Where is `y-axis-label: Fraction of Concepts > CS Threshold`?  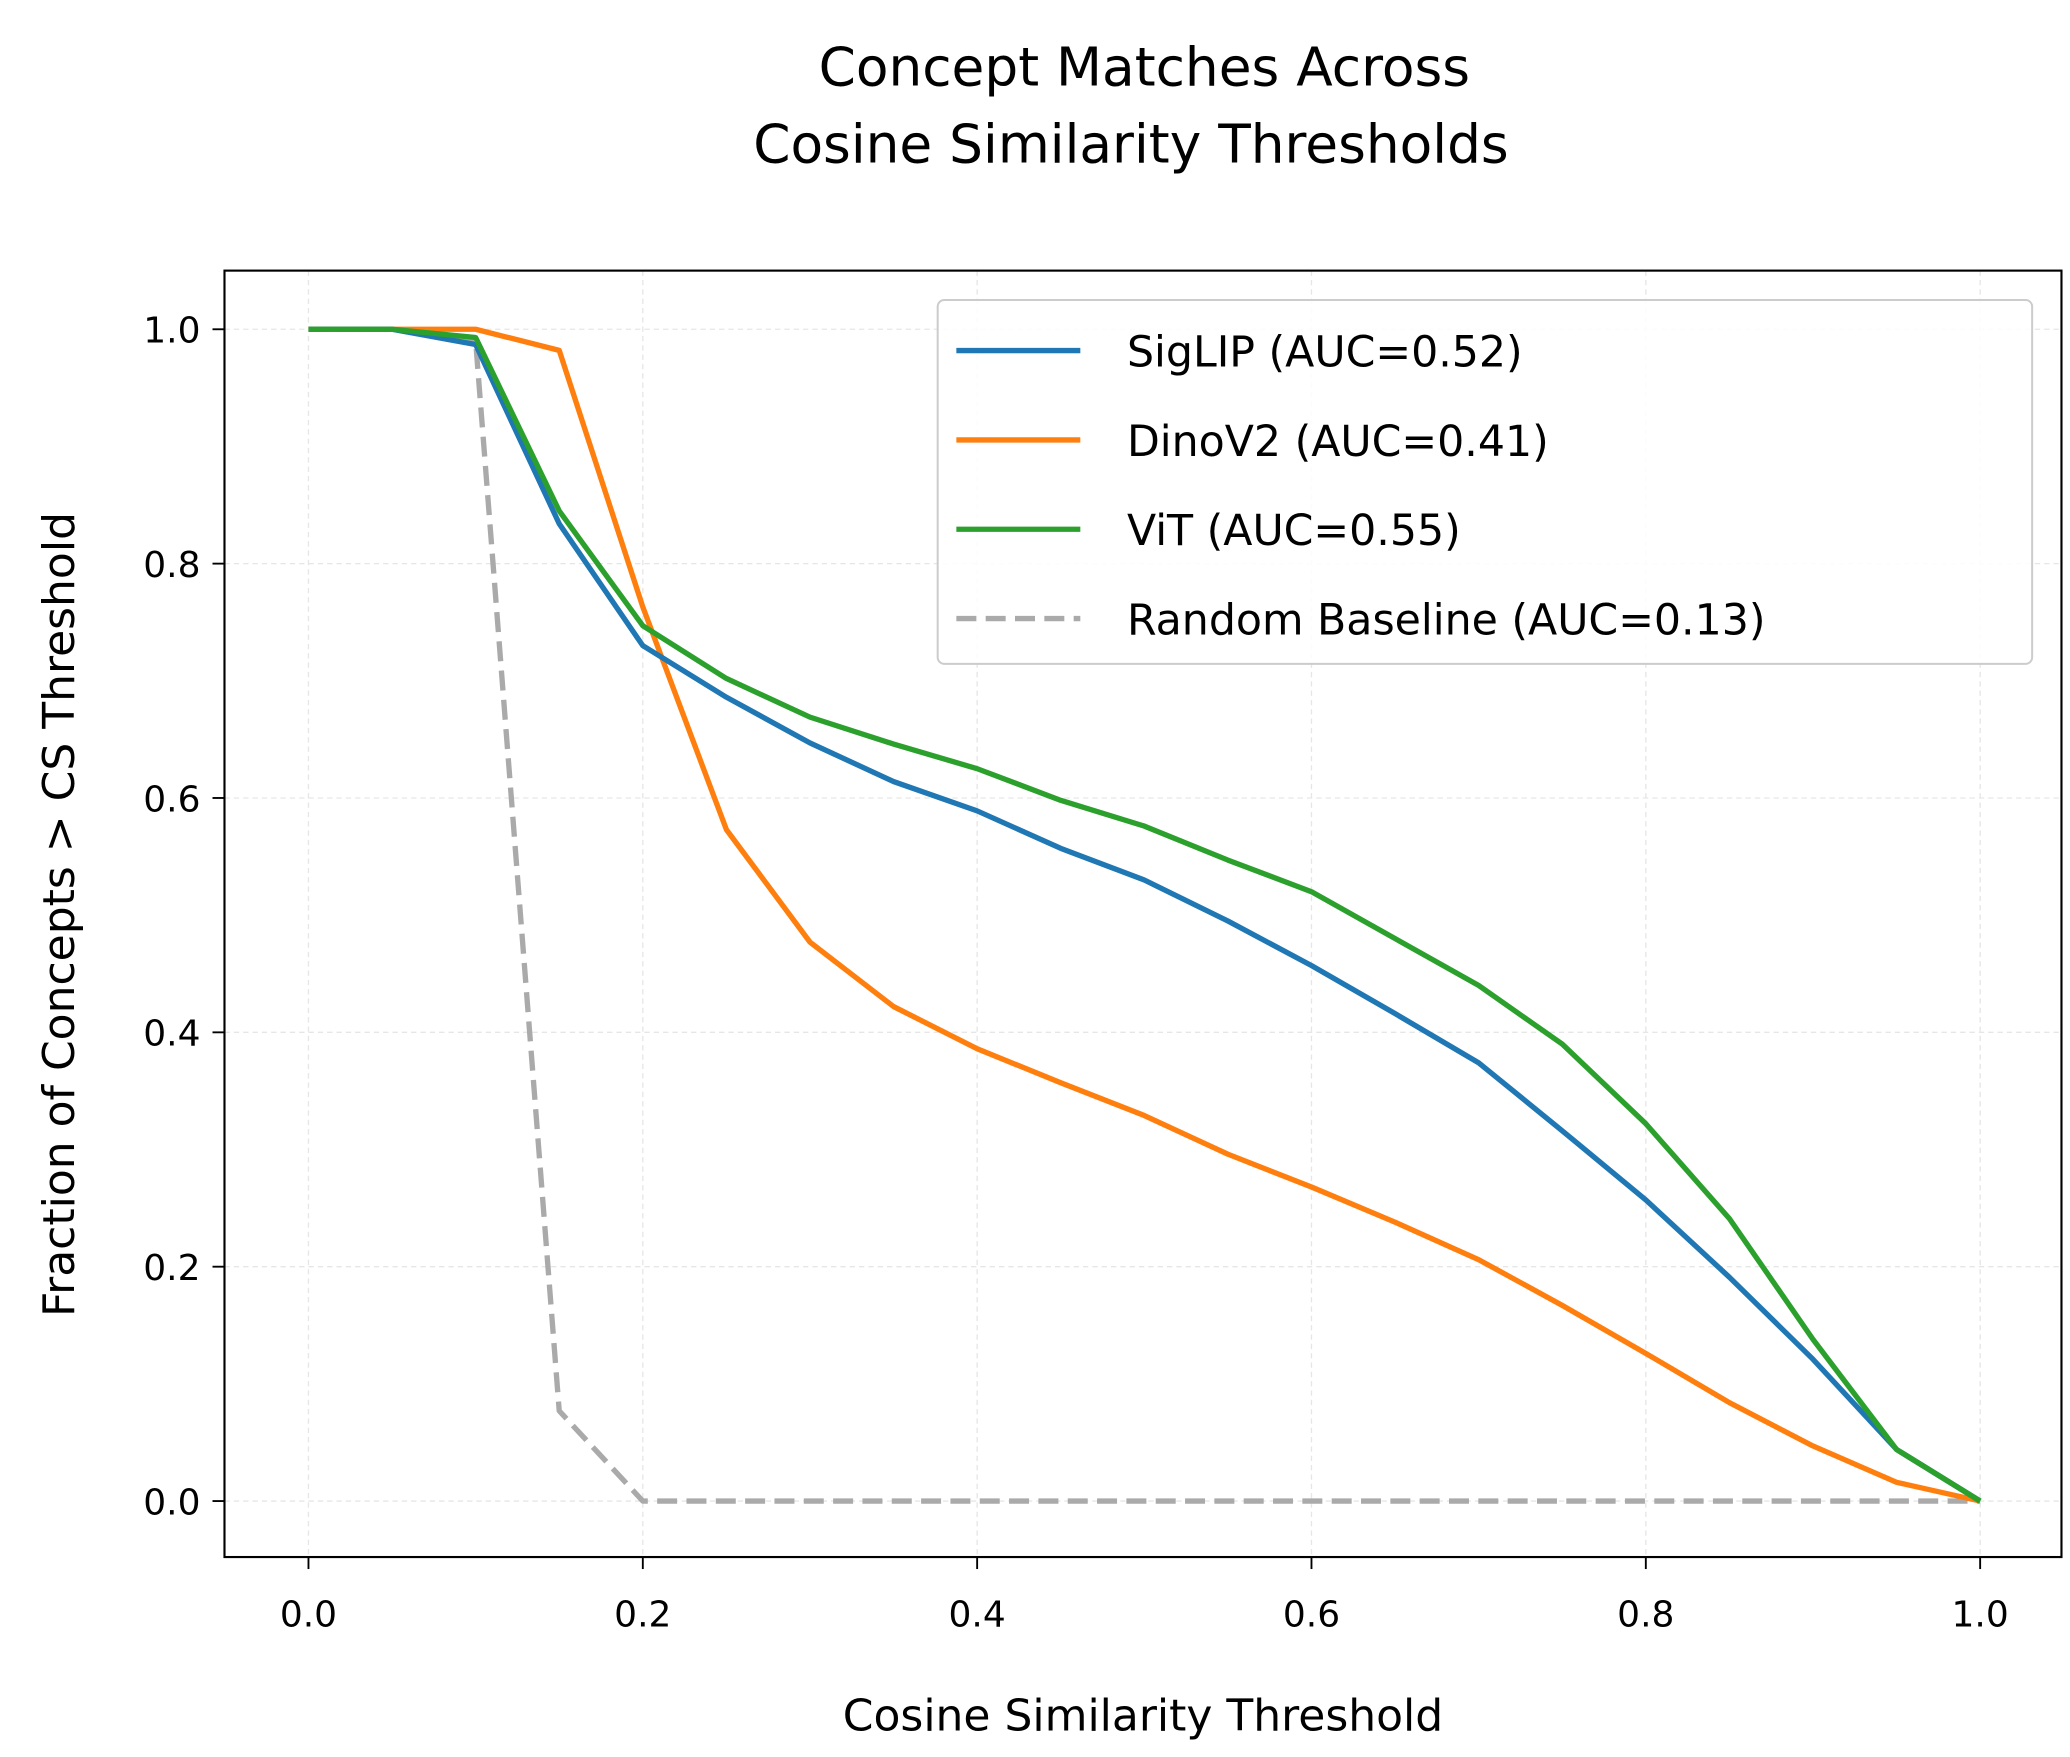 y-axis-label: Fraction of Concepts > CS Threshold is located at coordinates (59, 914).